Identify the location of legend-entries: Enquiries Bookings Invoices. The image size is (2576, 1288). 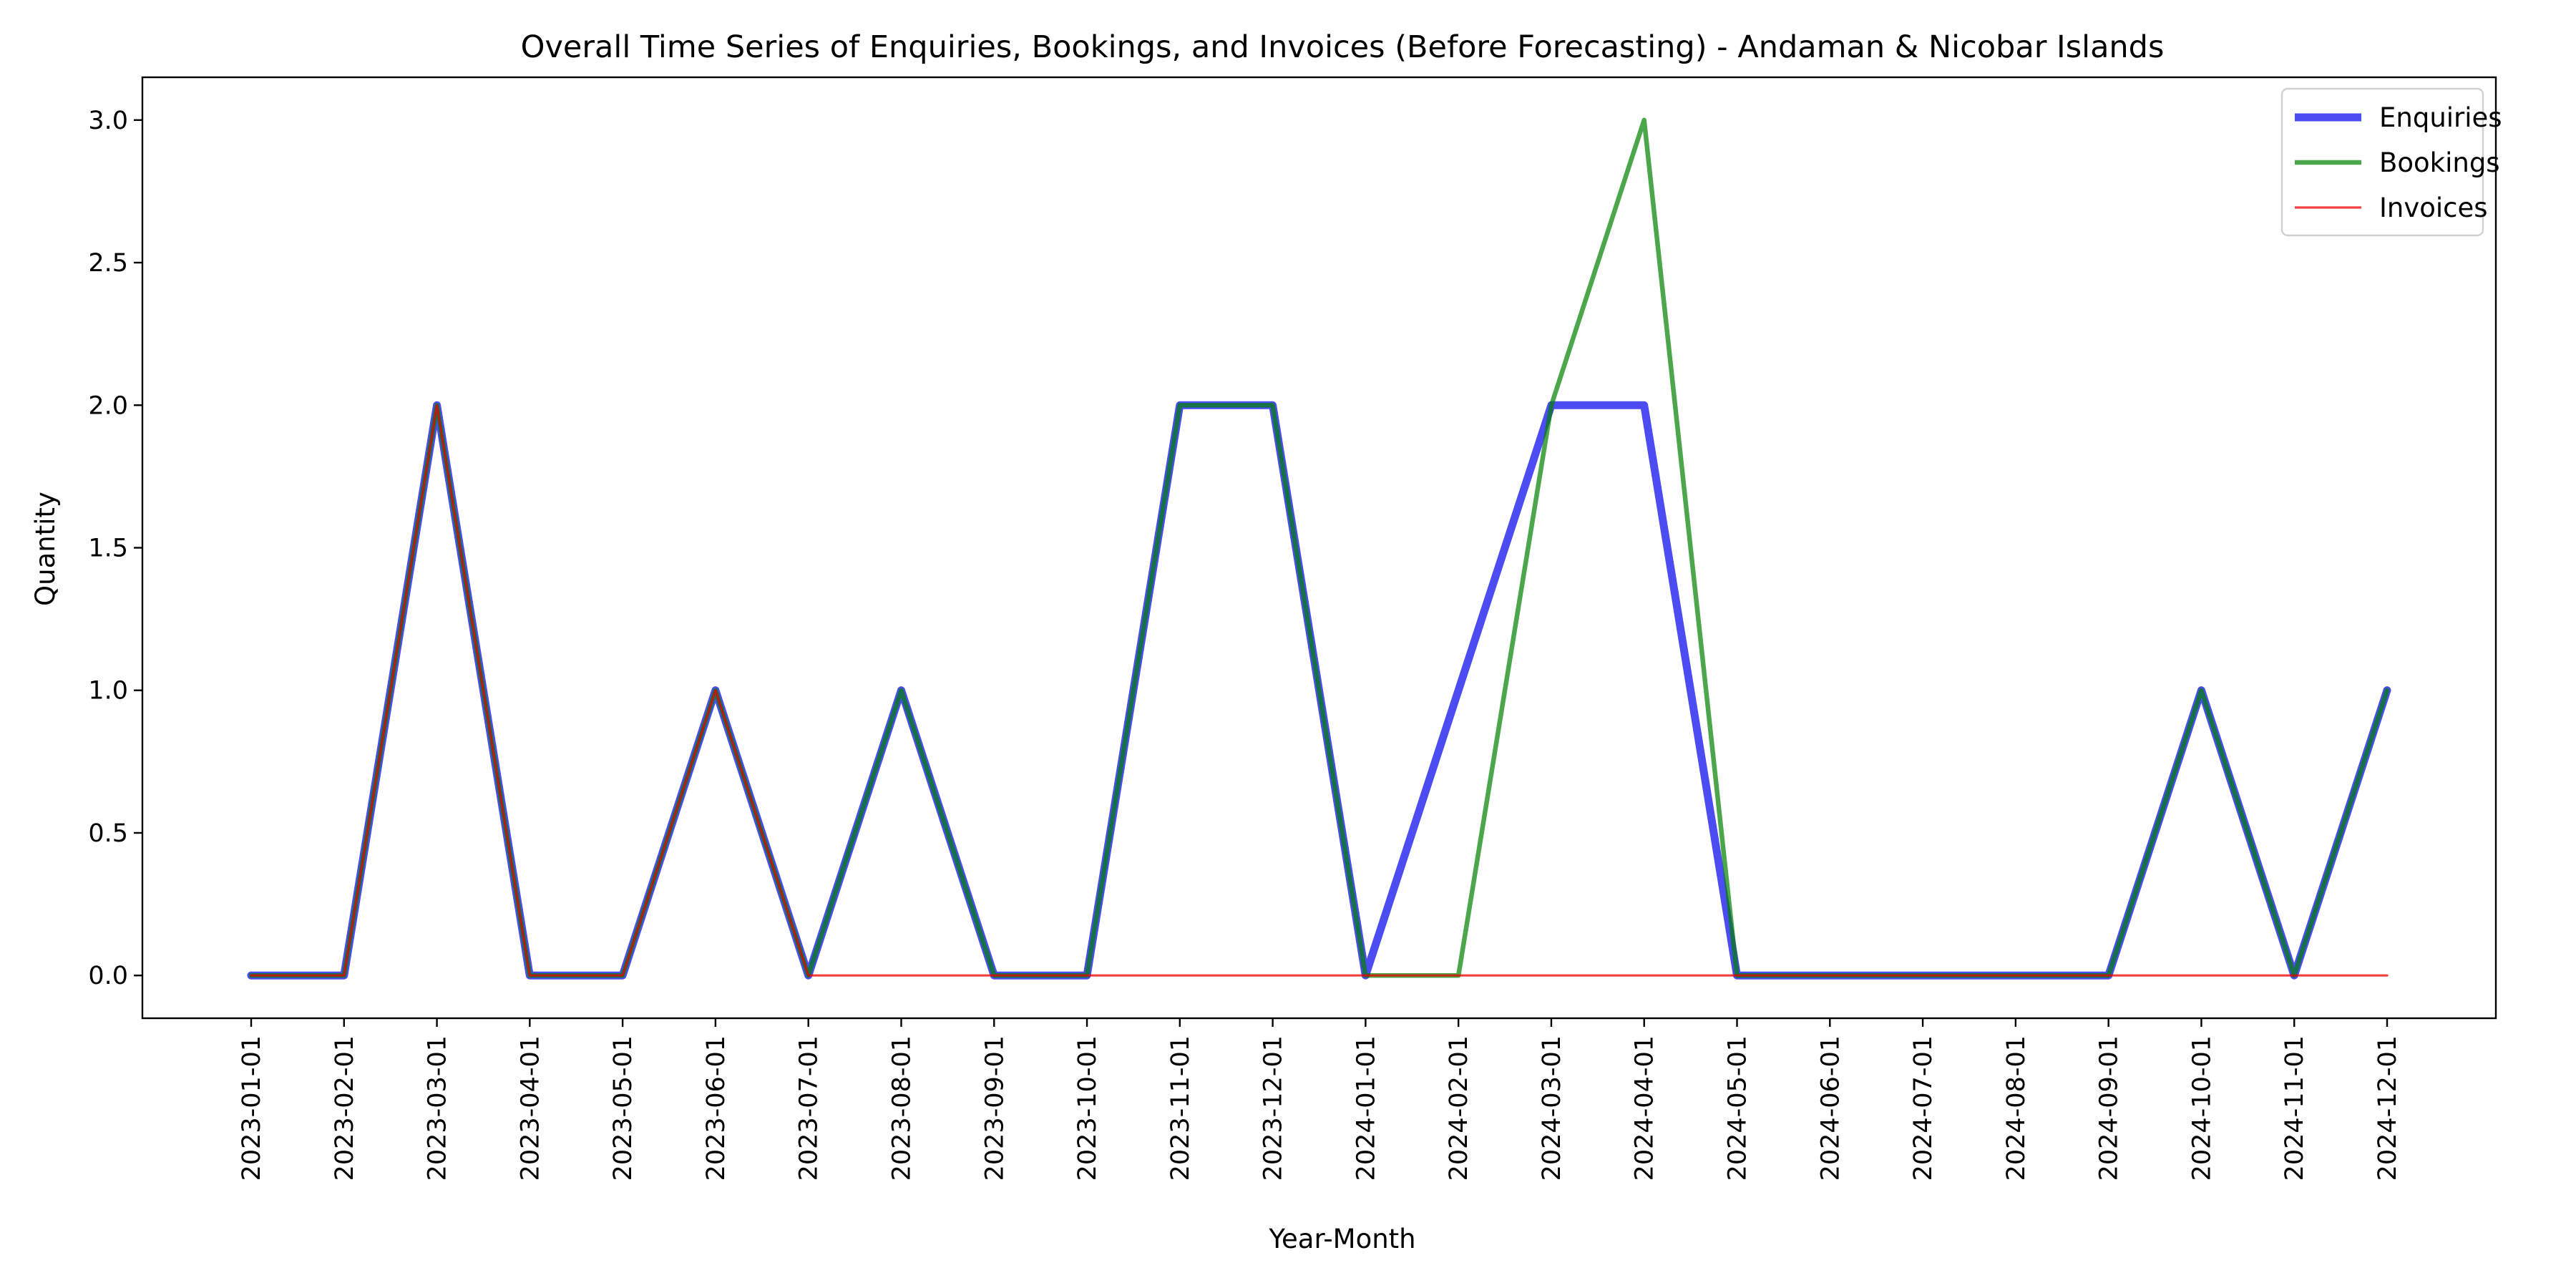
(2398, 162).